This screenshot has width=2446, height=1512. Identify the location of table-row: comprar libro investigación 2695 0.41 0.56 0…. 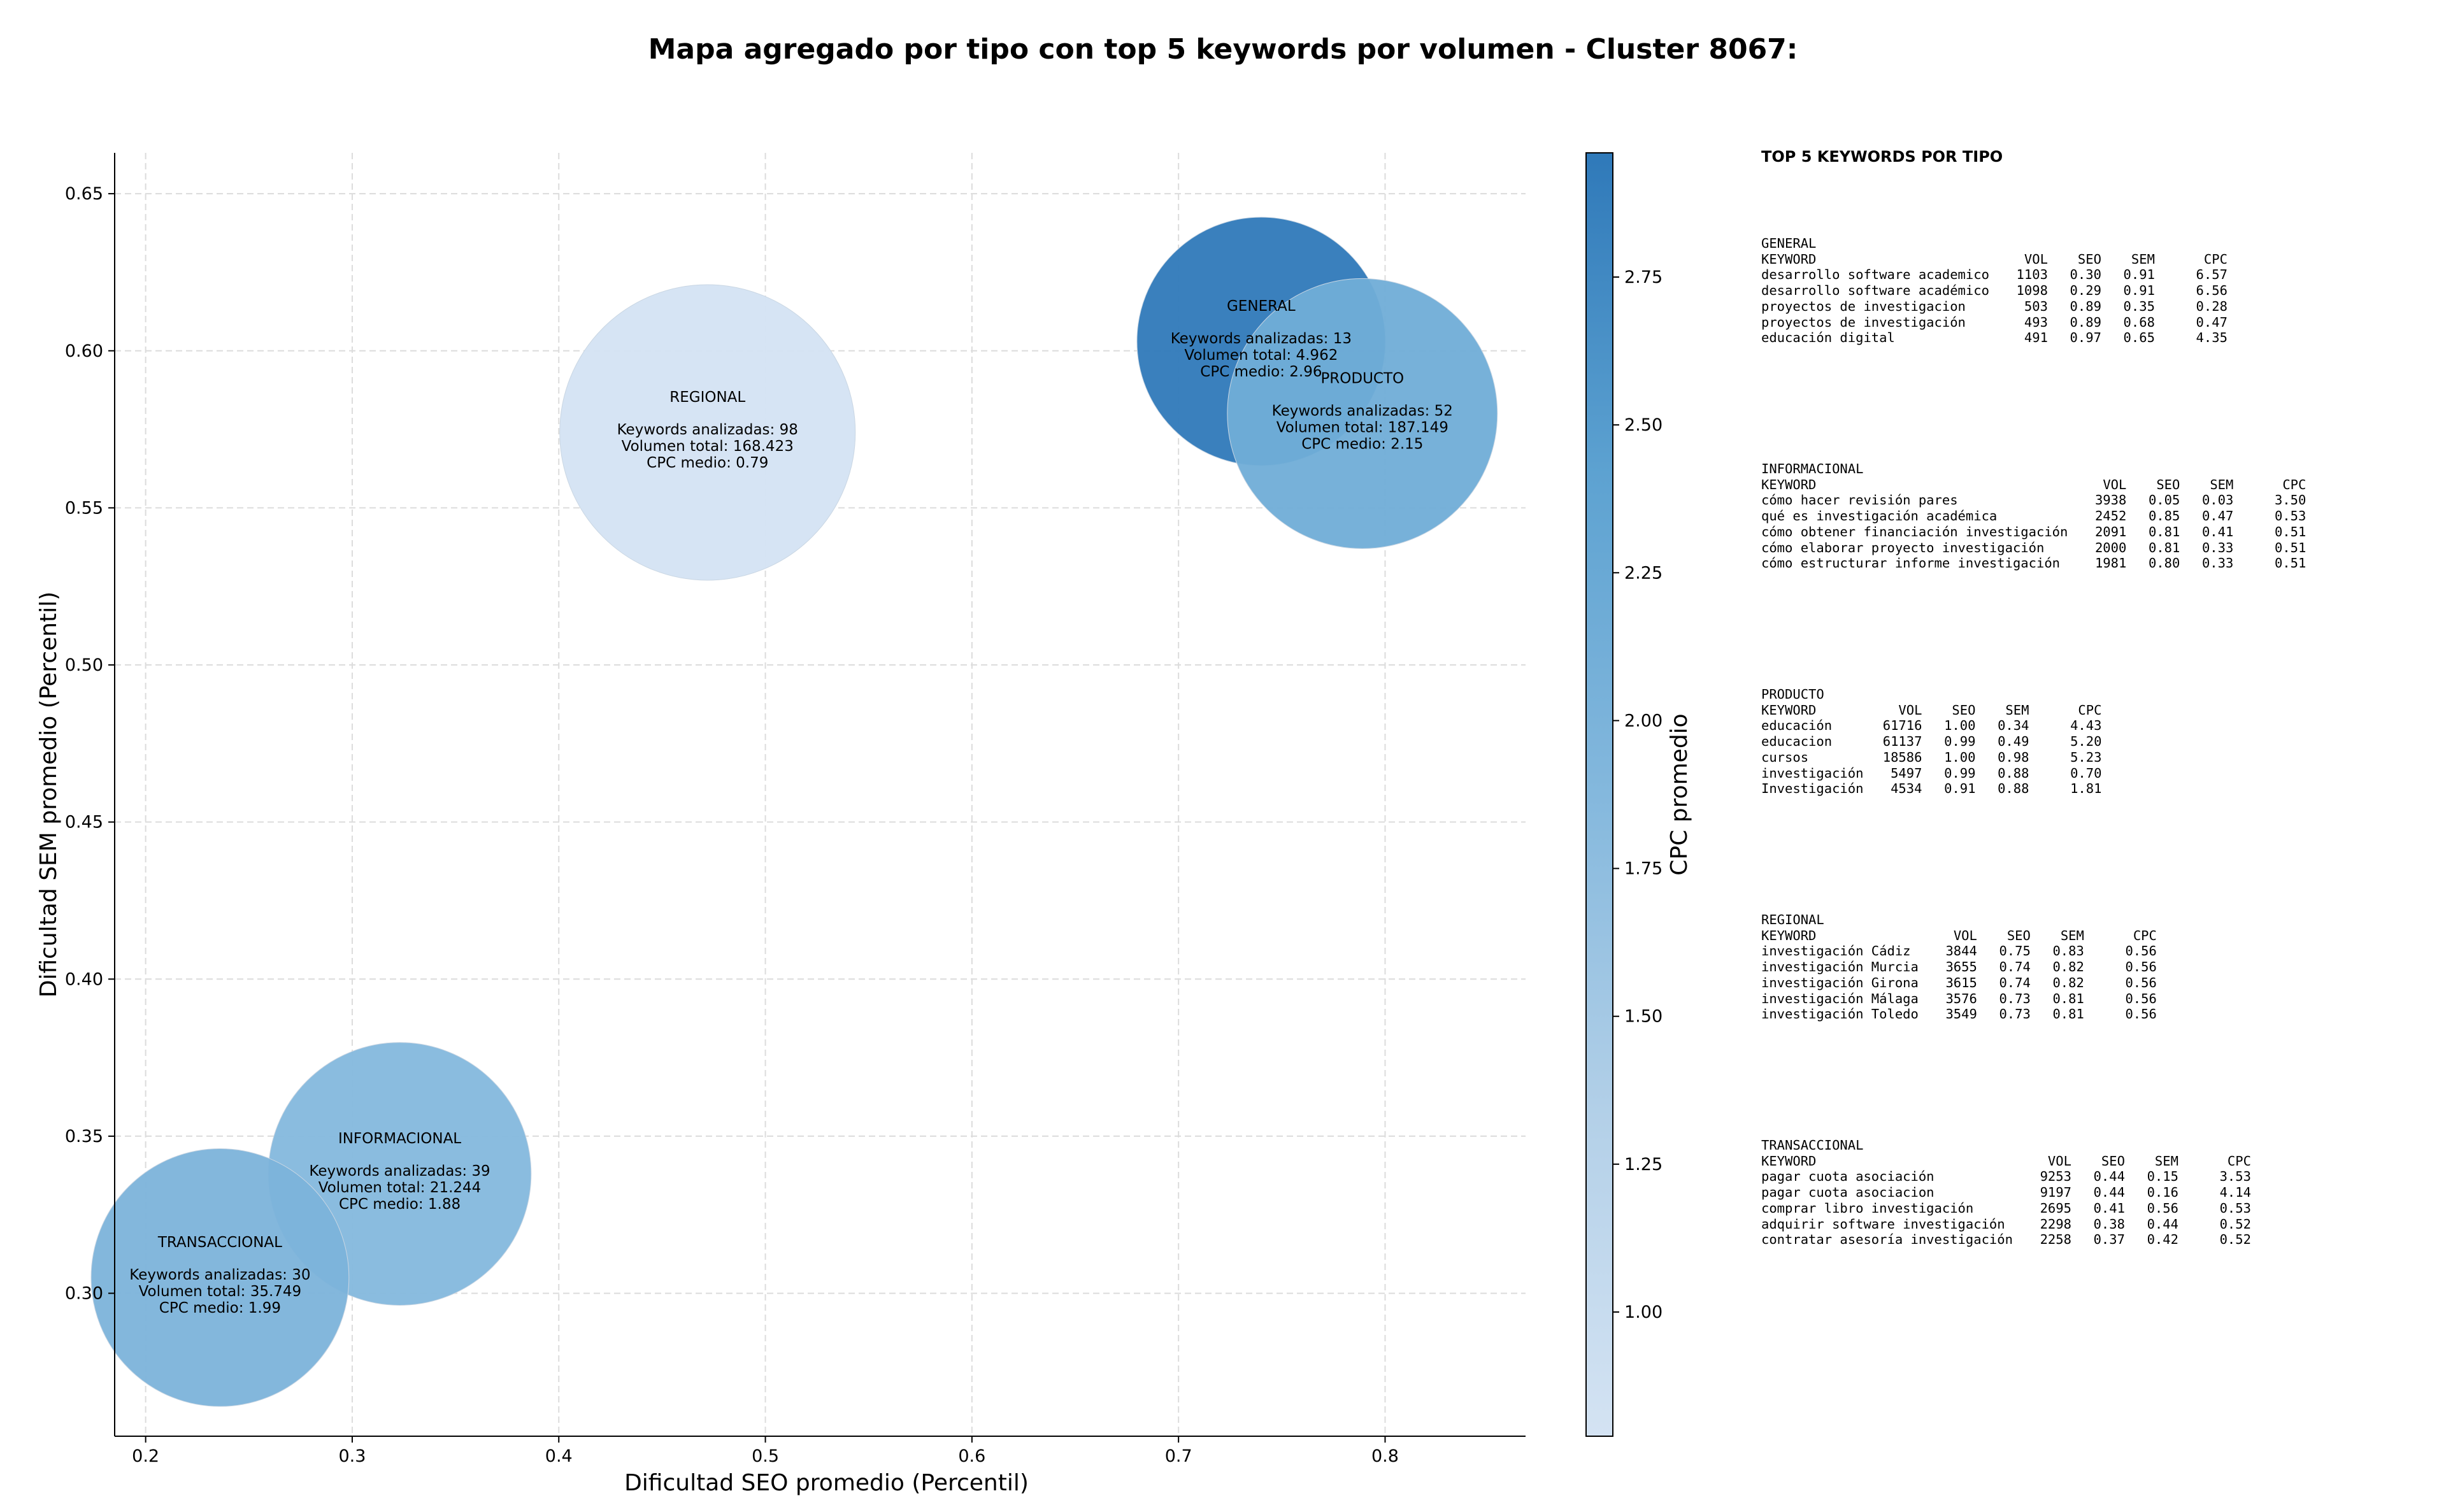
(2006, 1208).